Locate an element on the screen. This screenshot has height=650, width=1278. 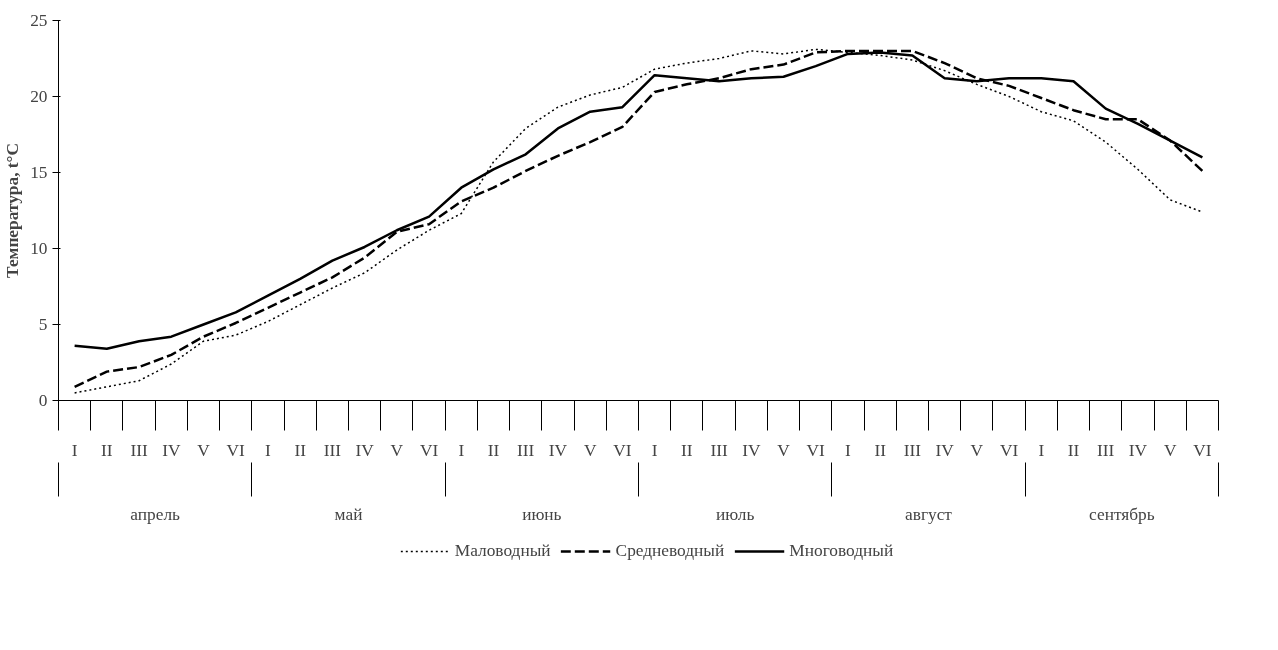
text: август is located at coordinates (929, 514).